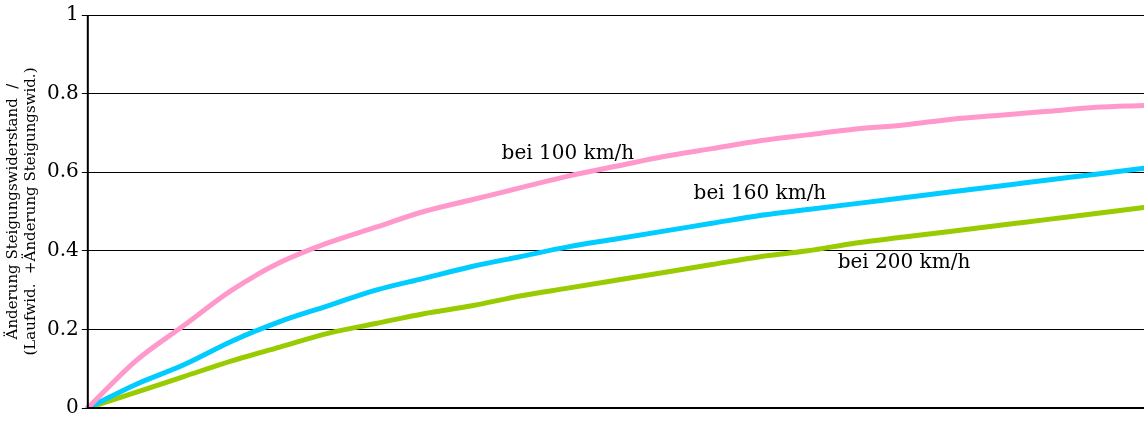 Image resolution: width=1144 pixels, height=423 pixels. I want to click on y-tick-label: 0.6, so click(62, 170).